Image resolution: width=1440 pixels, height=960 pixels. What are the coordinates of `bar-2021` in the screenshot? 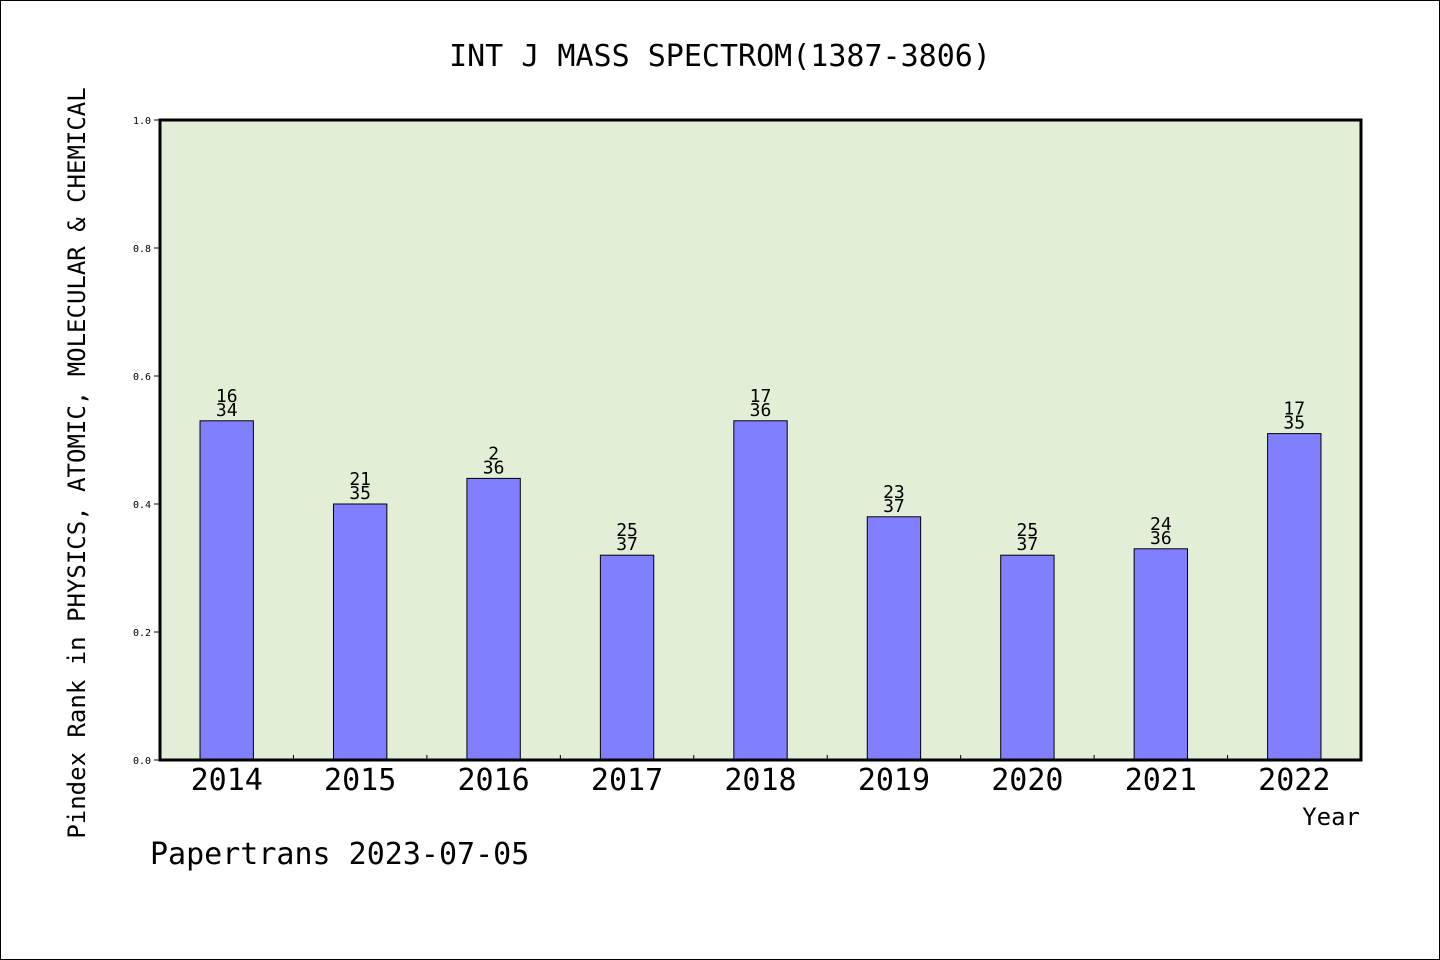 It's located at (1161, 654).